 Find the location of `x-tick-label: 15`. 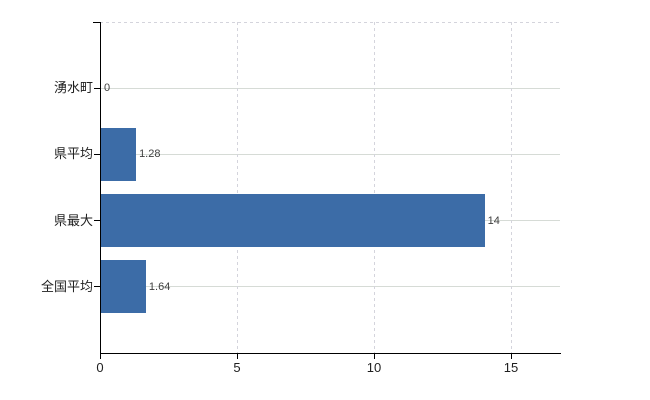

x-tick-label: 15 is located at coordinates (511, 367).